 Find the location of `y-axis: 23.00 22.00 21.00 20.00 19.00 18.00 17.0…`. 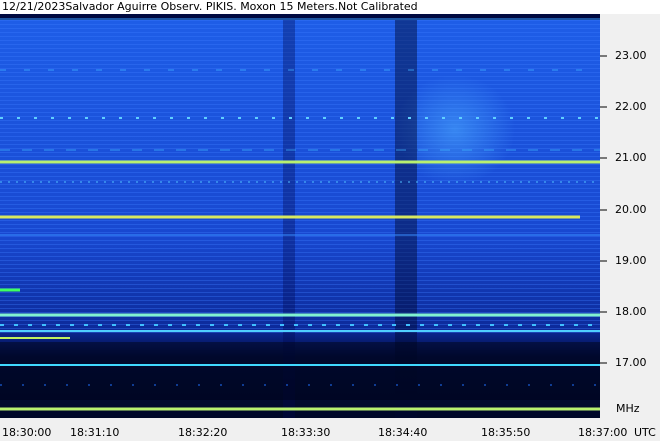

y-axis: 23.00 22.00 21.00 20.00 19.00 18.00 17.0… is located at coordinates (623, 232).